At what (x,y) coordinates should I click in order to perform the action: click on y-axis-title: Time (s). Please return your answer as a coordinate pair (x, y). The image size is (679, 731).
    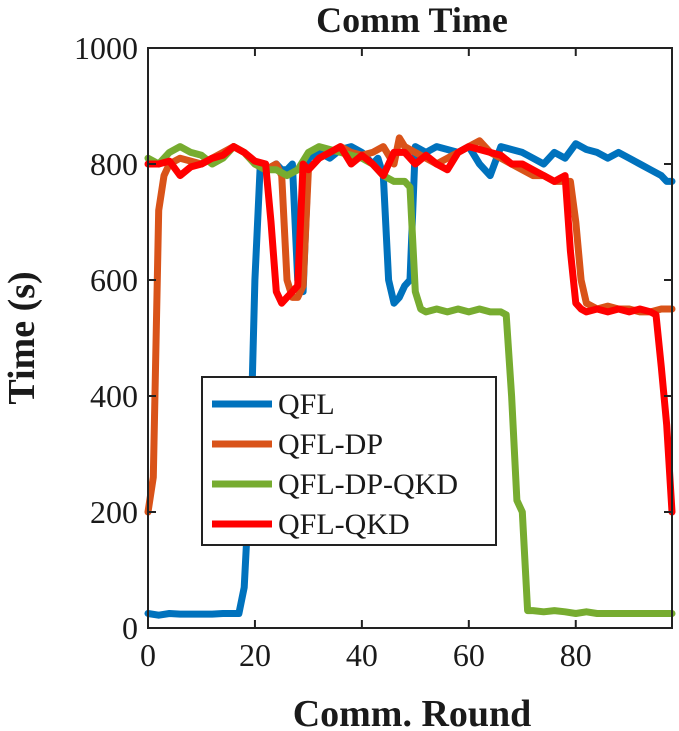
    Looking at the image, I should click on (22, 337).